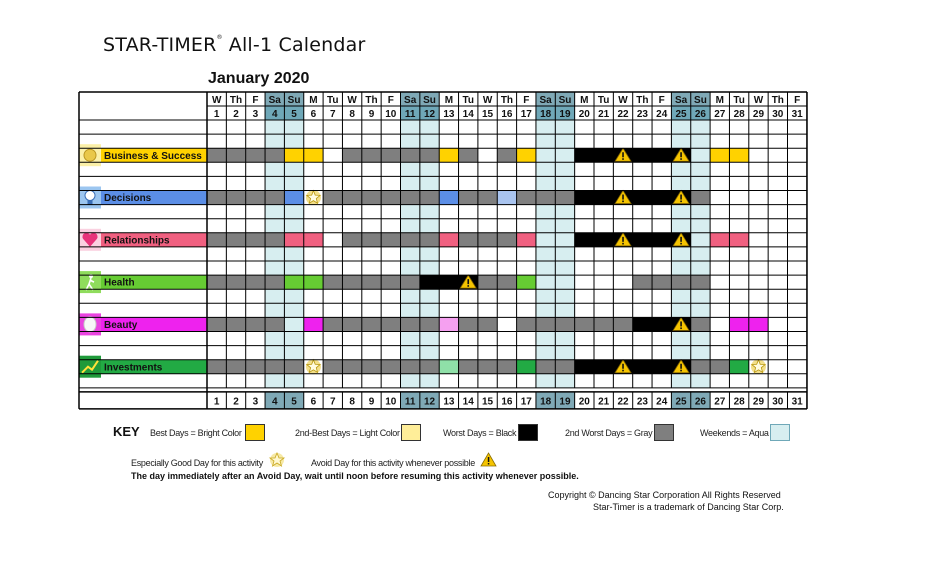  Describe the element at coordinates (236, 114) in the screenshot. I see `day-number-label: 2` at that location.